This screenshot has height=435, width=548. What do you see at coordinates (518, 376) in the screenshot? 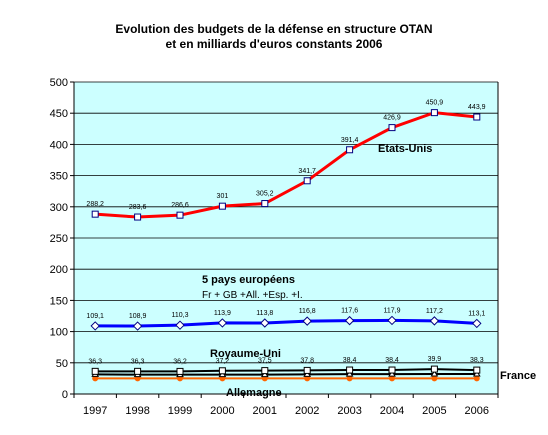
I see `annotation-france: France` at bounding box center [518, 376].